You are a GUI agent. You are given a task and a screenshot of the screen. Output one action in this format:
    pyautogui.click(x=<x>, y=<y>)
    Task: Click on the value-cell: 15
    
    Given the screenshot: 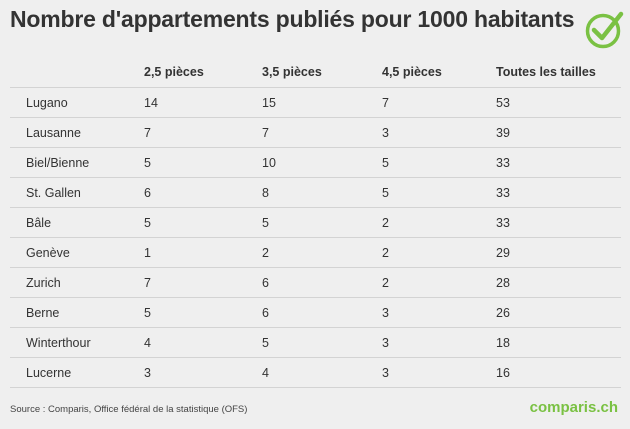 What is the action you would take?
    pyautogui.click(x=322, y=102)
    